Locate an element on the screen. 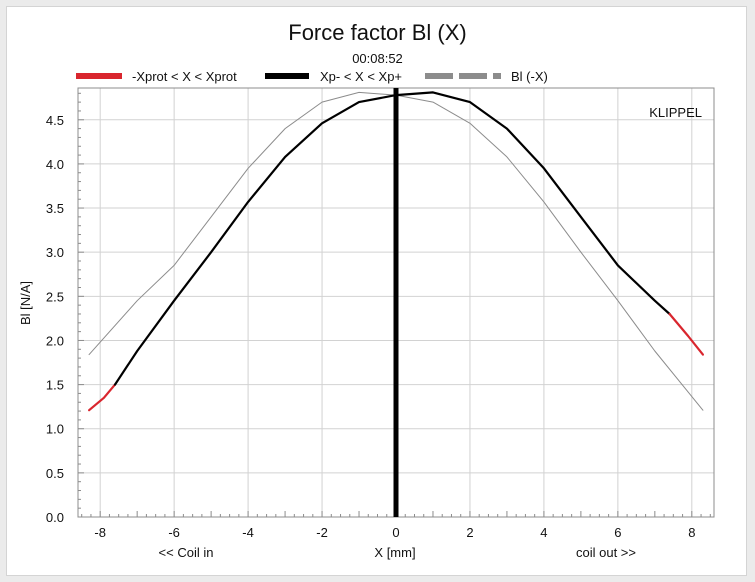 This screenshot has height=582, width=755. x-tick-labels: -8 -6 -4 -2 0 2 4 6 8 is located at coordinates (394, 532).